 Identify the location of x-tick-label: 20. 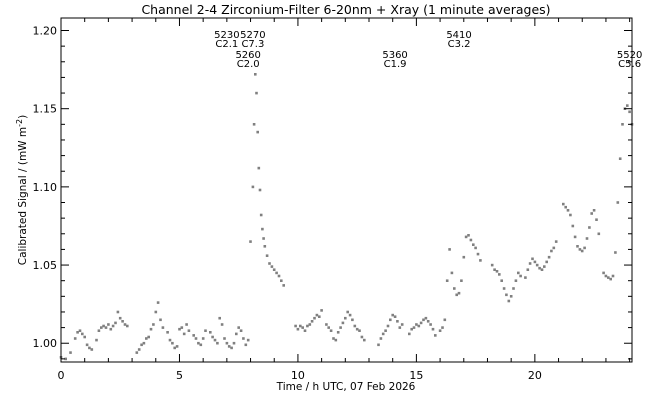
(535, 375).